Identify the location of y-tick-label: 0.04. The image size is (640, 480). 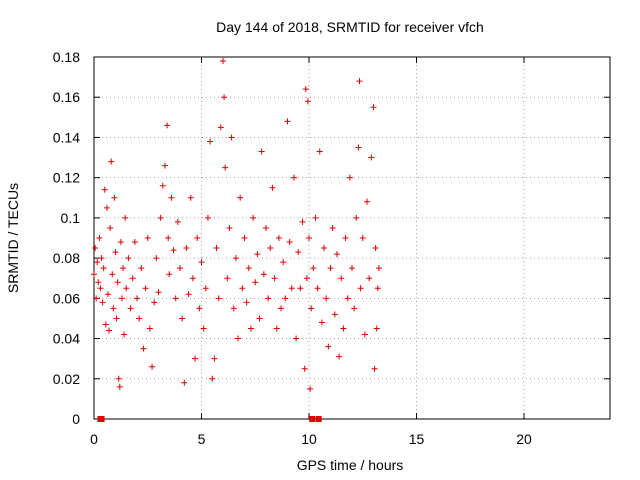
(66, 339).